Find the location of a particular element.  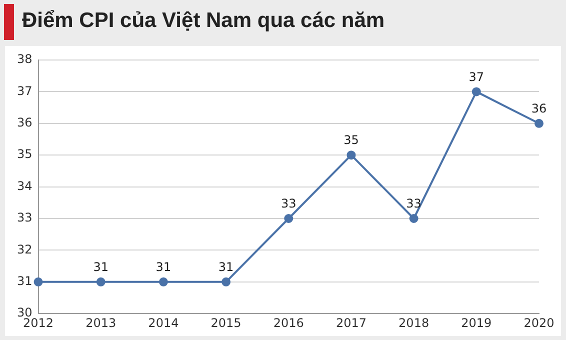

x-tick-label: 2020 is located at coordinates (539, 323).